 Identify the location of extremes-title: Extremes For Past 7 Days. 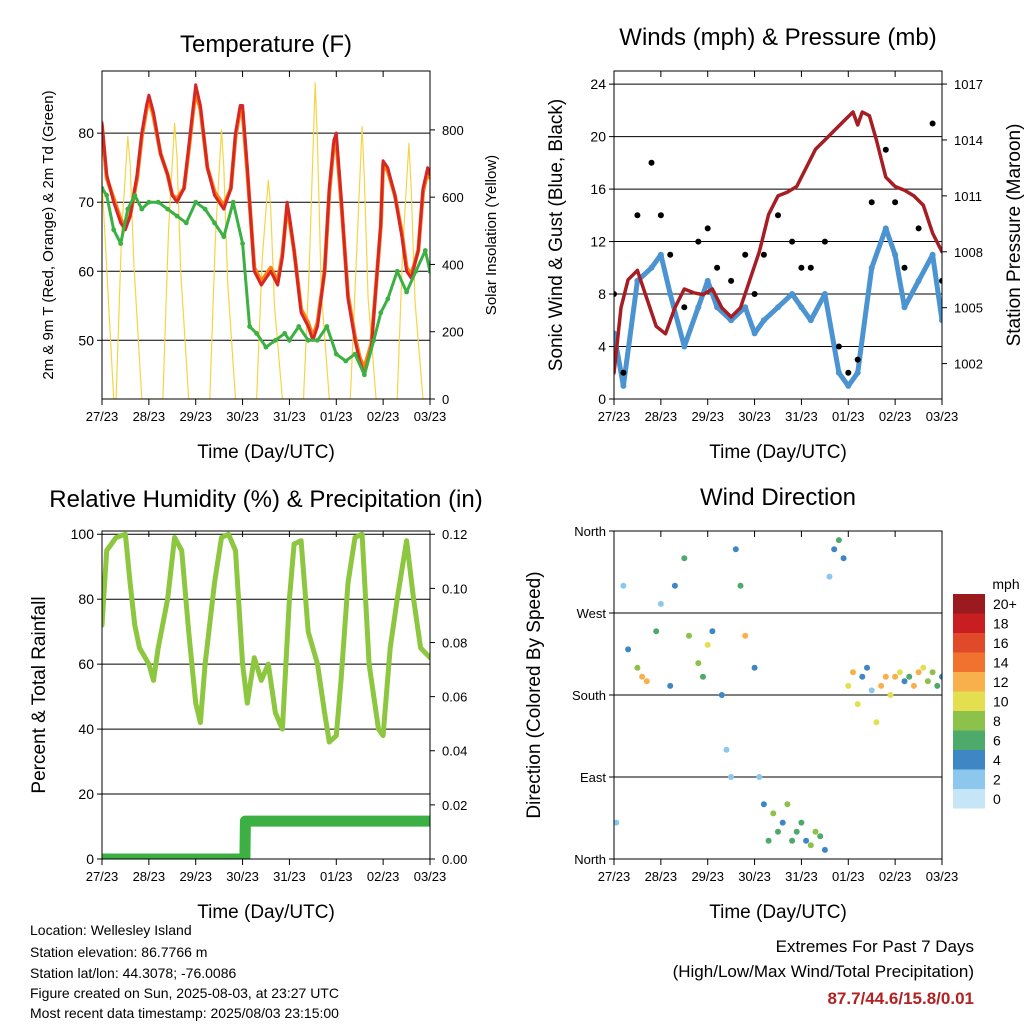
(874, 946).